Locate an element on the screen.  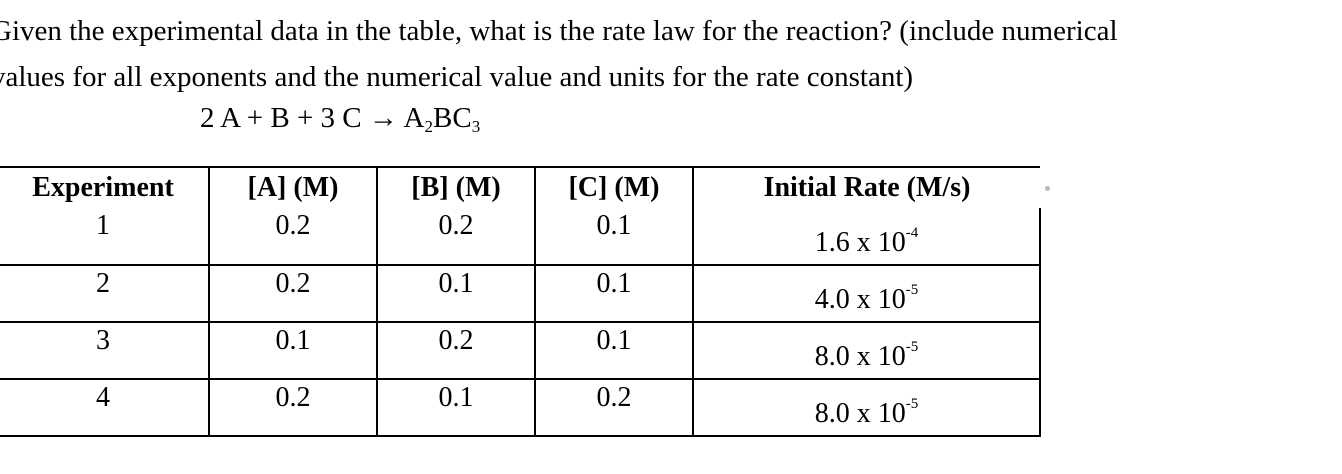
table-row: 4 0.2 0.1 0.2 8.0 x 10-5 is located at coordinates (520, 407).